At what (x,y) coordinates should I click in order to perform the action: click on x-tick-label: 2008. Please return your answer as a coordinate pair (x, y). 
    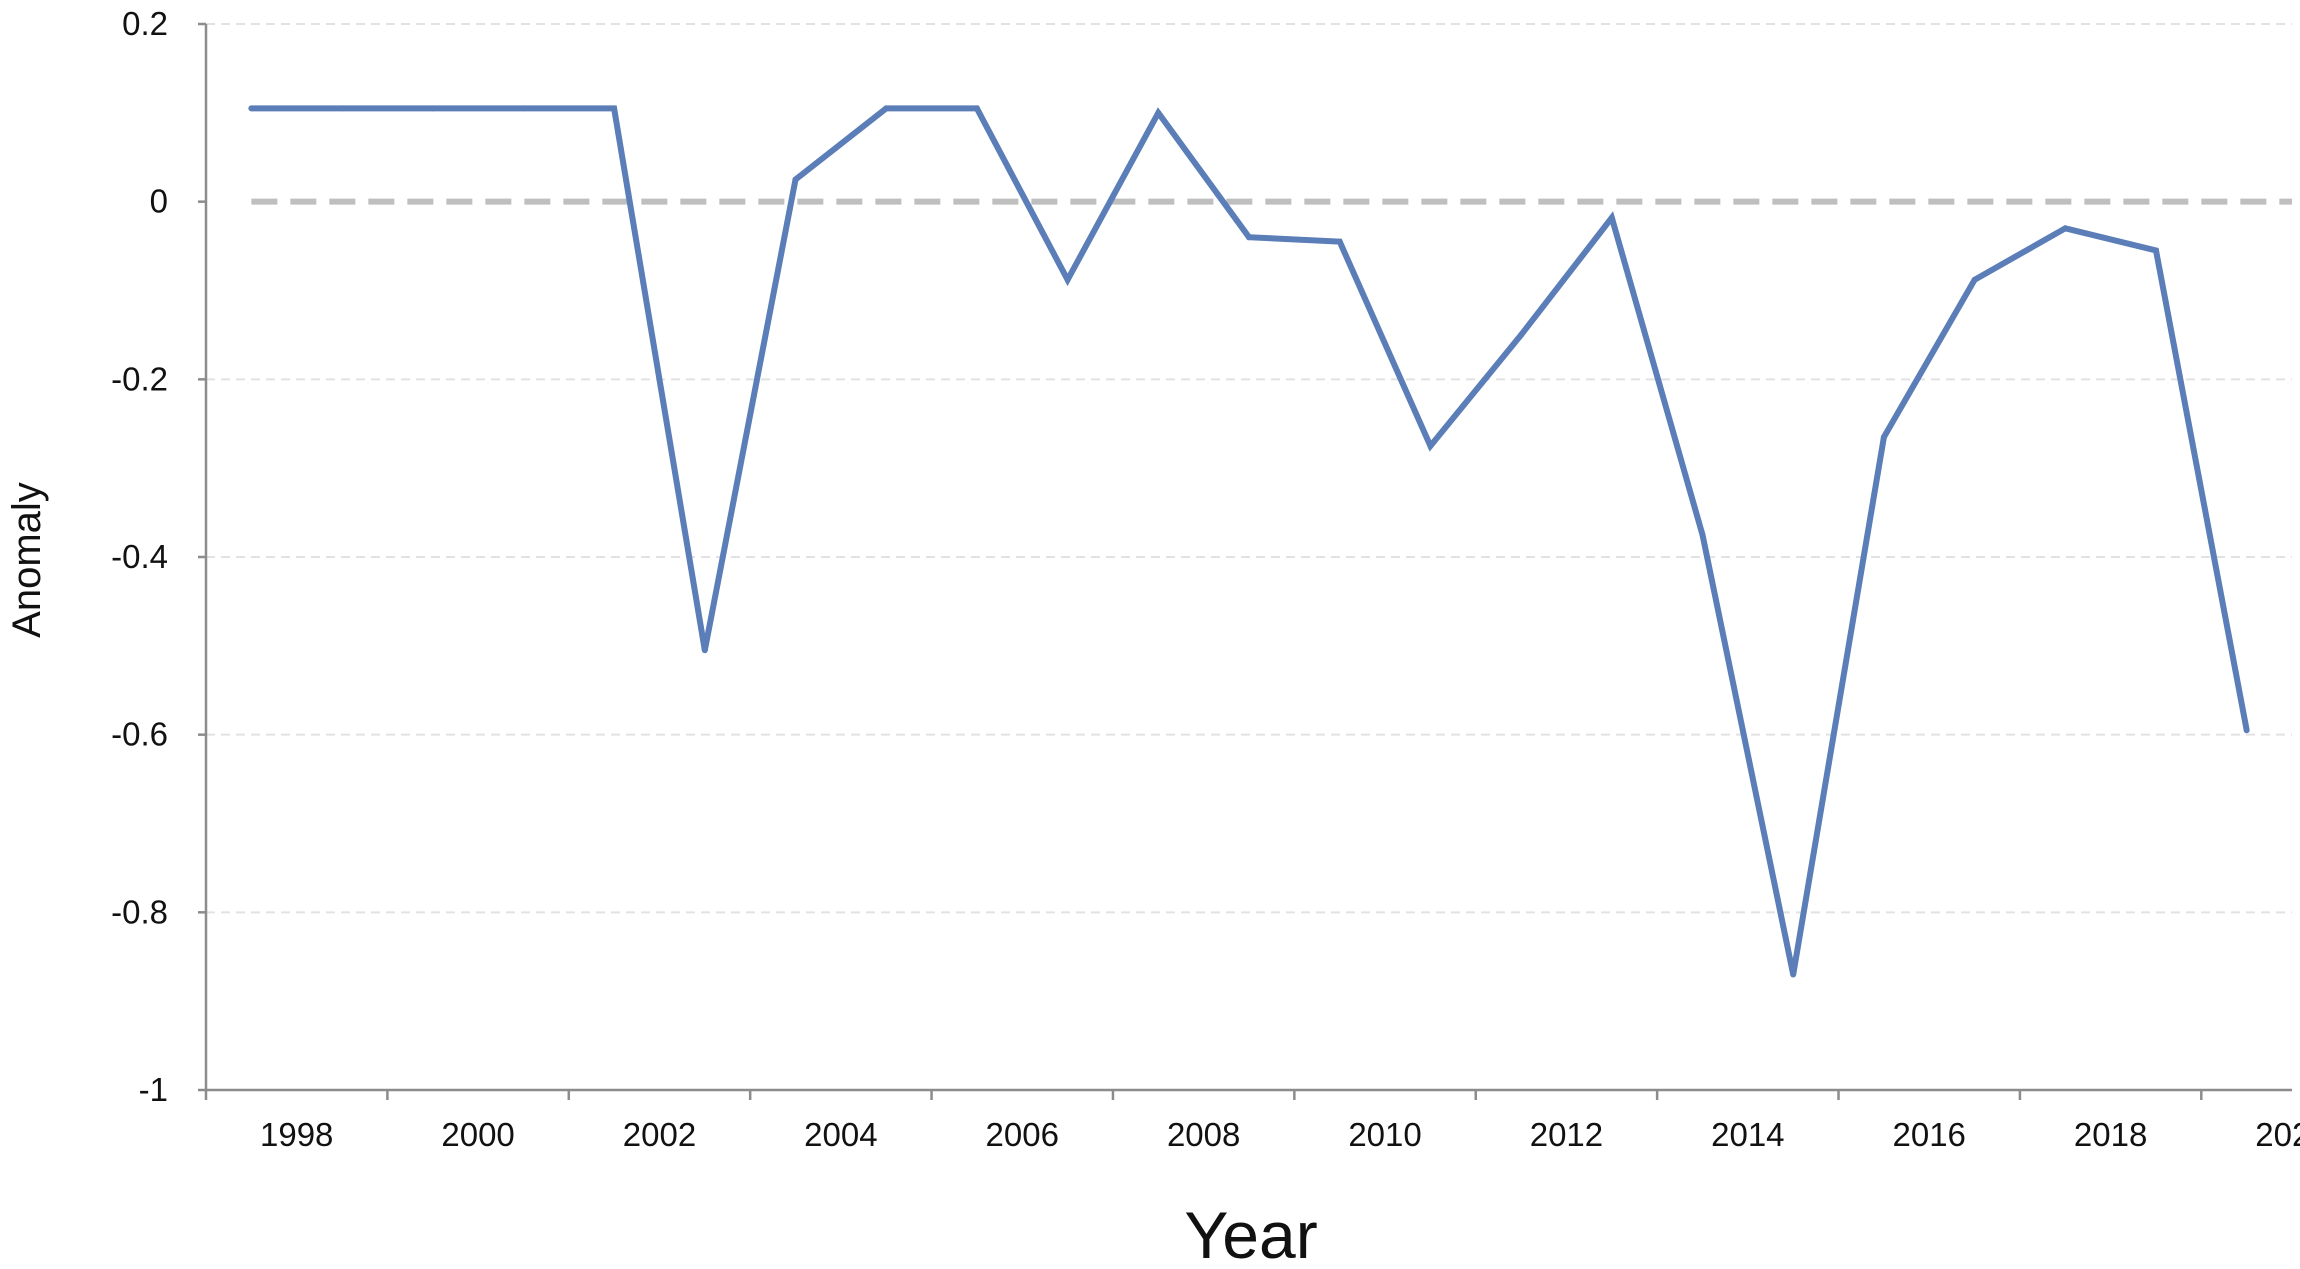
    Looking at the image, I should click on (1203, 1134).